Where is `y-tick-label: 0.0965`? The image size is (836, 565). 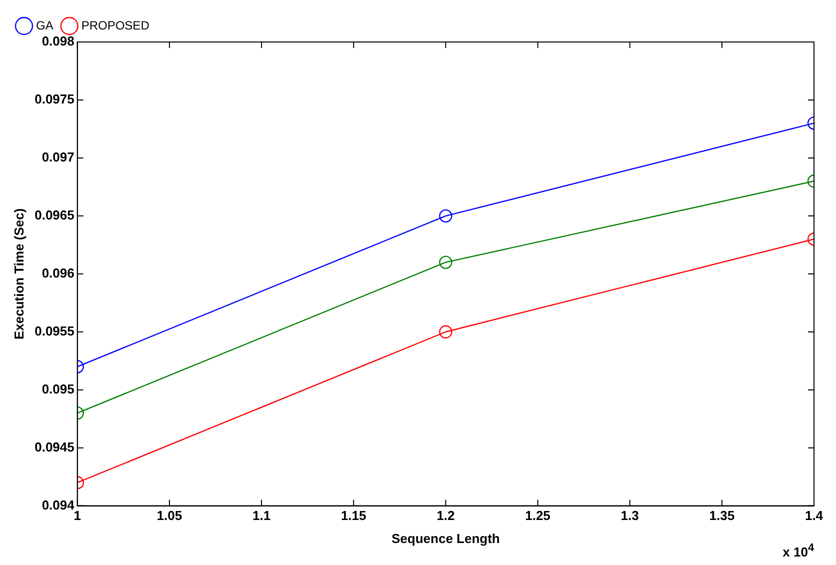 y-tick-label: 0.0965 is located at coordinates (54, 215).